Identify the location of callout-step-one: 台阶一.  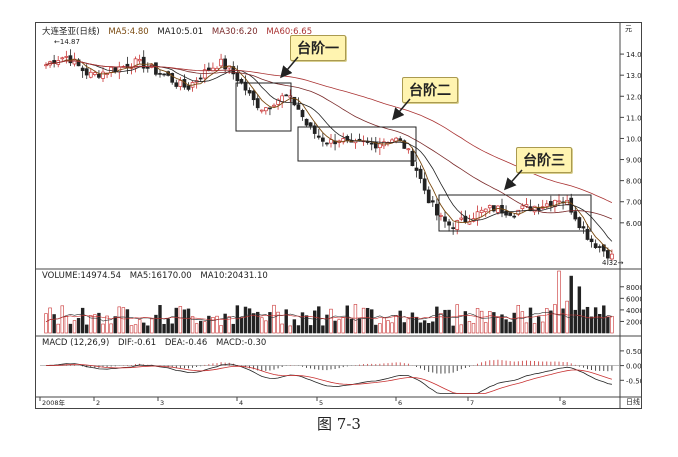
(318, 48).